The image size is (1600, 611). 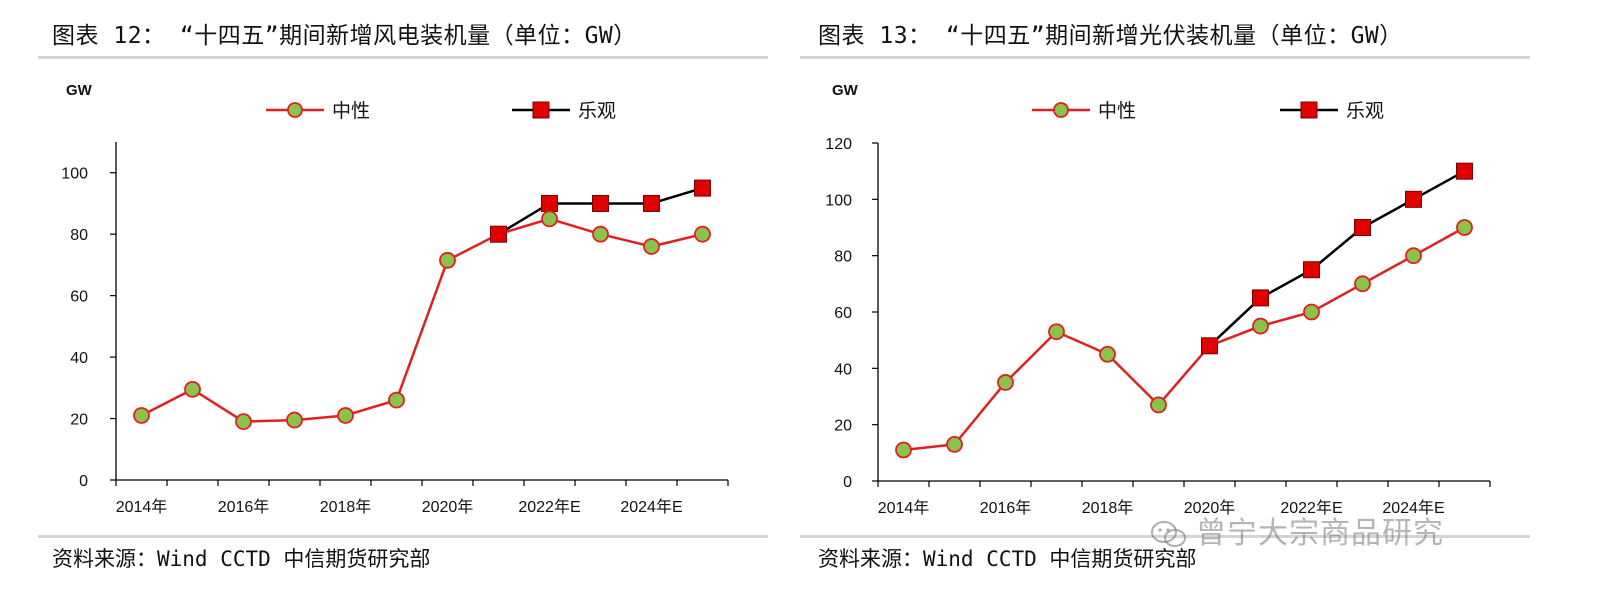 I want to click on optimistic-series-line, so click(x=1337, y=258).